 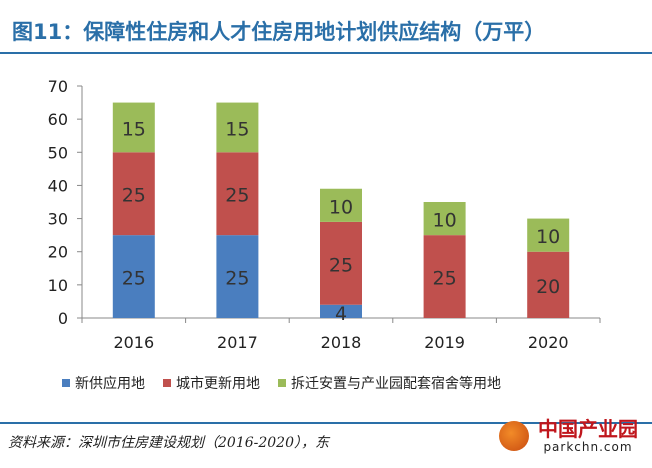 What do you see at coordinates (588, 447) in the screenshot?
I see `watermark-sub: parkchn.com` at bounding box center [588, 447].